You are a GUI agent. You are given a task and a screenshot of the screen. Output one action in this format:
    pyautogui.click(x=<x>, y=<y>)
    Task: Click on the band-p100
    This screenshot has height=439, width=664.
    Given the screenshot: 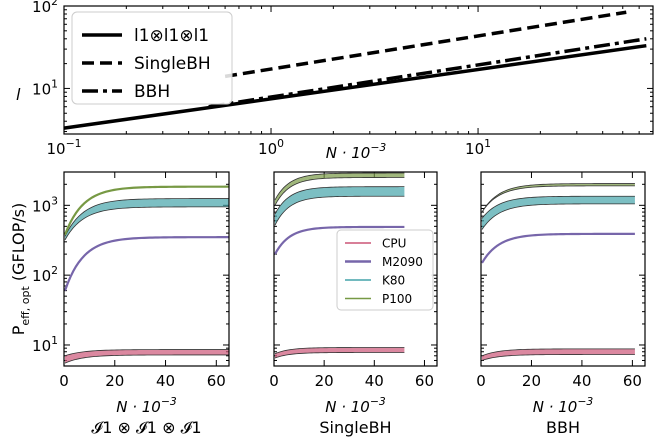 What is the action you would take?
    pyautogui.click(x=340, y=189)
    